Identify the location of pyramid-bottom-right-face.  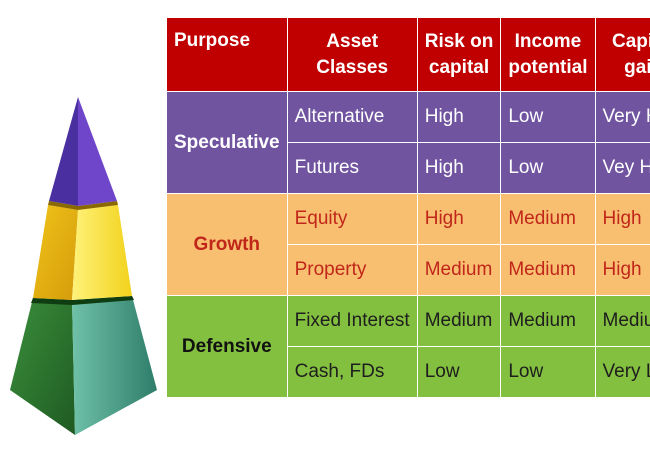
(114, 365).